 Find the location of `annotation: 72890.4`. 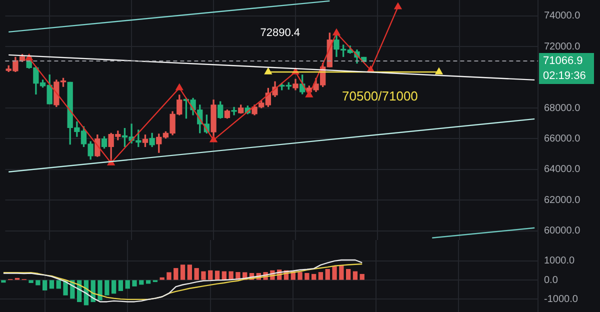

annotation: 72890.4 is located at coordinates (280, 33).